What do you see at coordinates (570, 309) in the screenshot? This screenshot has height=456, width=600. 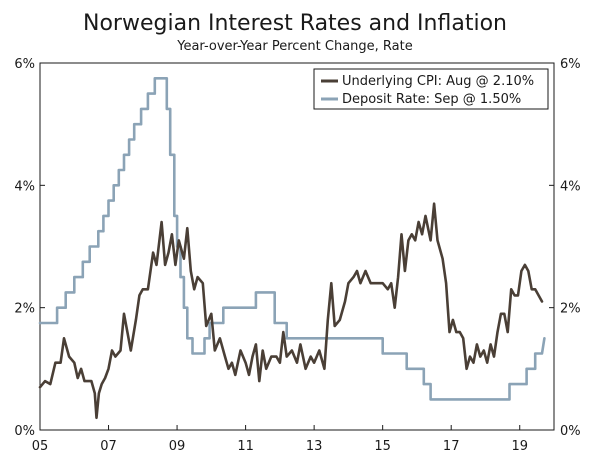 I see `right-tick-label: 2%` at bounding box center [570, 309].